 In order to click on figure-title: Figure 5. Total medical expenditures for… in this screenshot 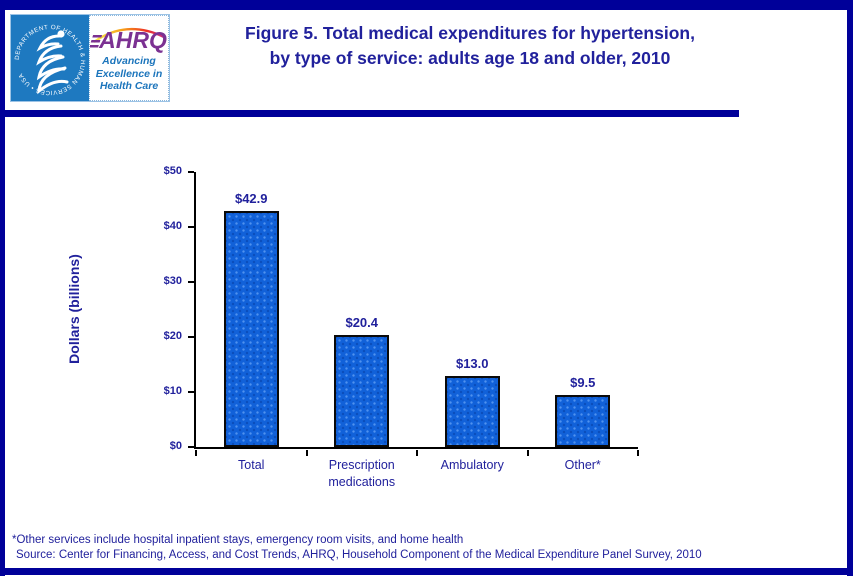, I will do `click(470, 45)`.